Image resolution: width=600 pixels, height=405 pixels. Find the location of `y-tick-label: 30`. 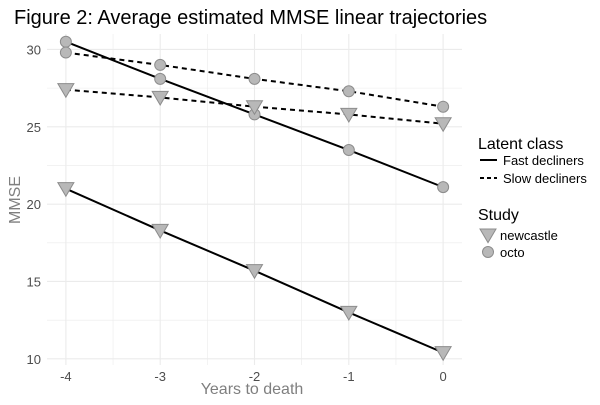

y-tick-label: 30 is located at coordinates (34, 49).